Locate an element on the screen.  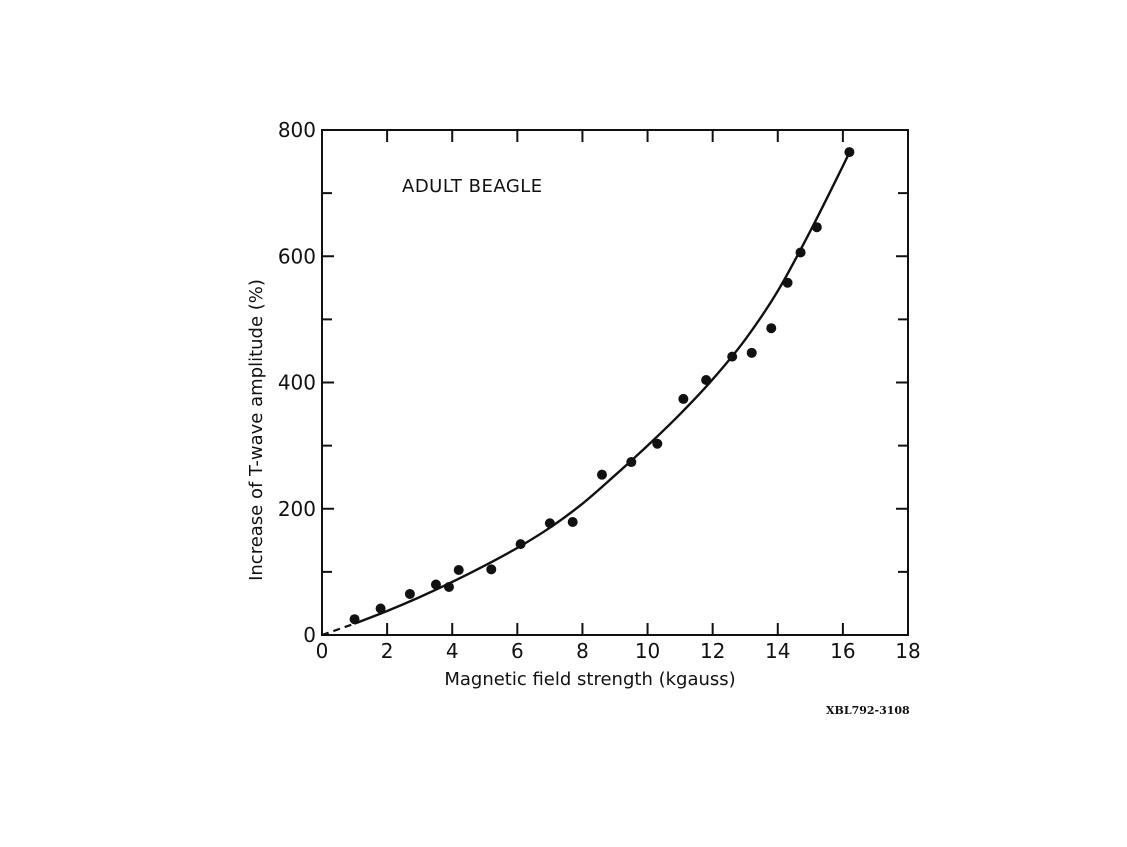
y-tick-label: 200 is located at coordinates (297, 509).